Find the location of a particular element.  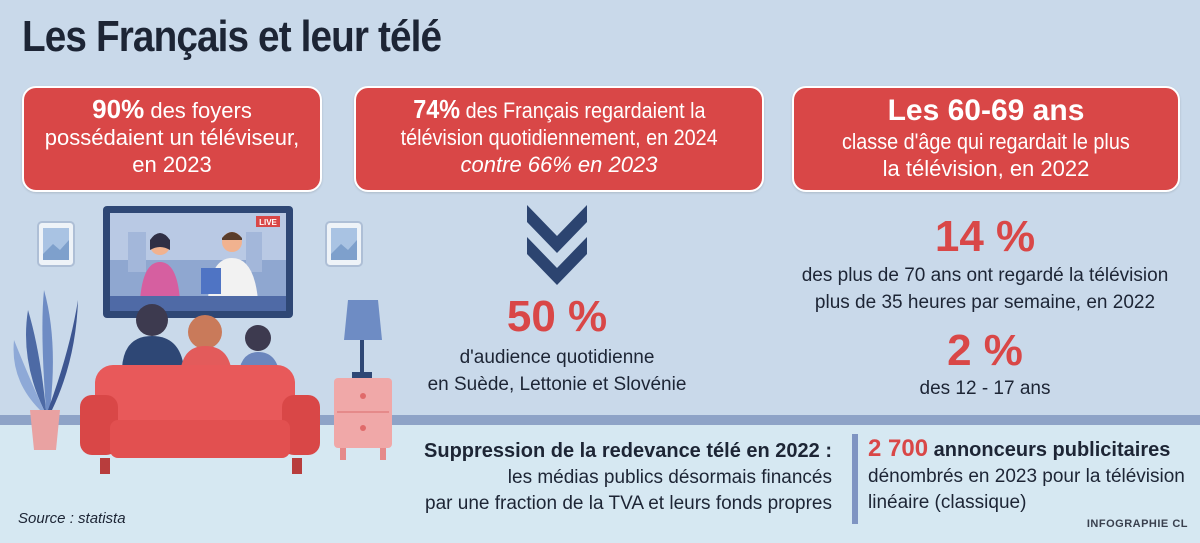

sofa-with-family-icon is located at coordinates (200, 389).